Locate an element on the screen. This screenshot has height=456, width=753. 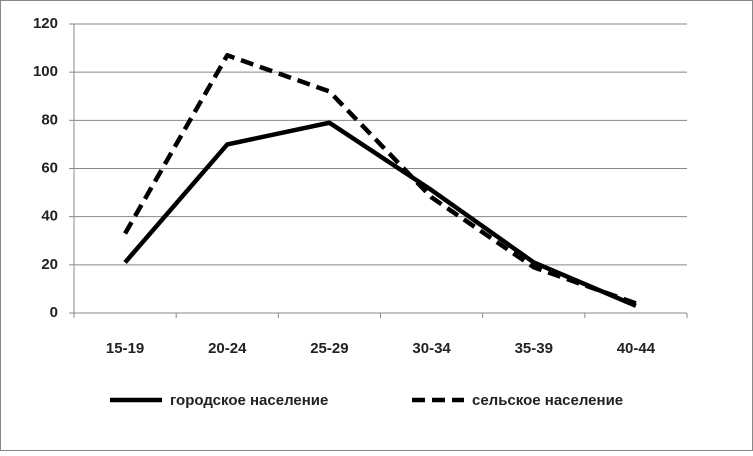
y-tick-label: 60 is located at coordinates (49, 167).